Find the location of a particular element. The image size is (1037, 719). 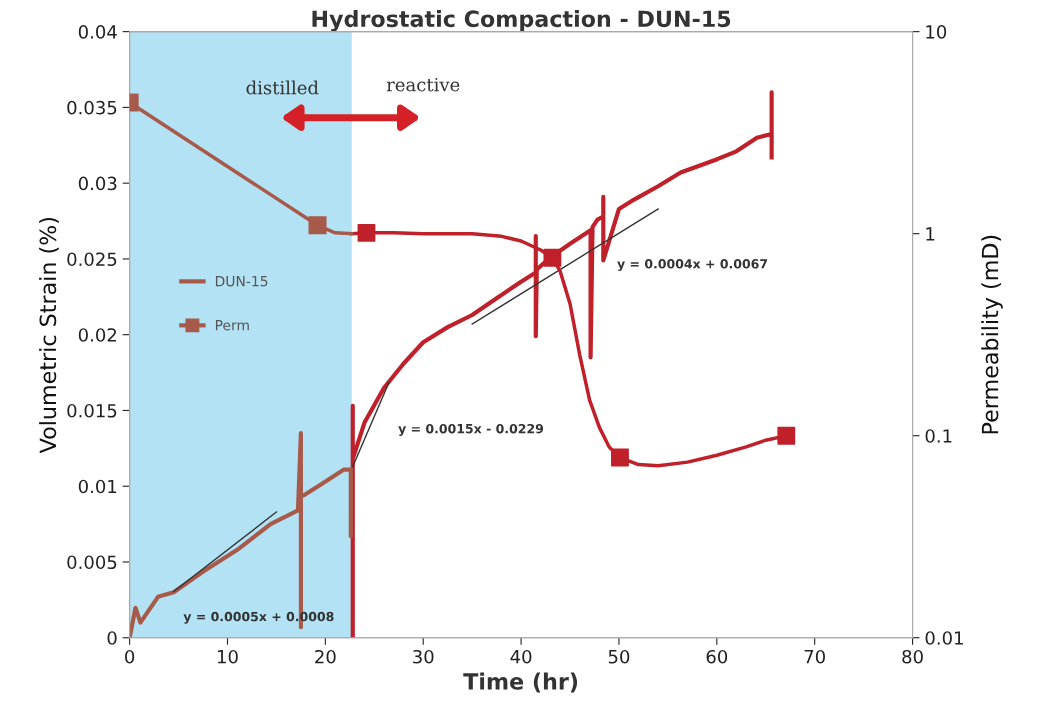

y2-tick-label: 0.1 is located at coordinates (938, 436).